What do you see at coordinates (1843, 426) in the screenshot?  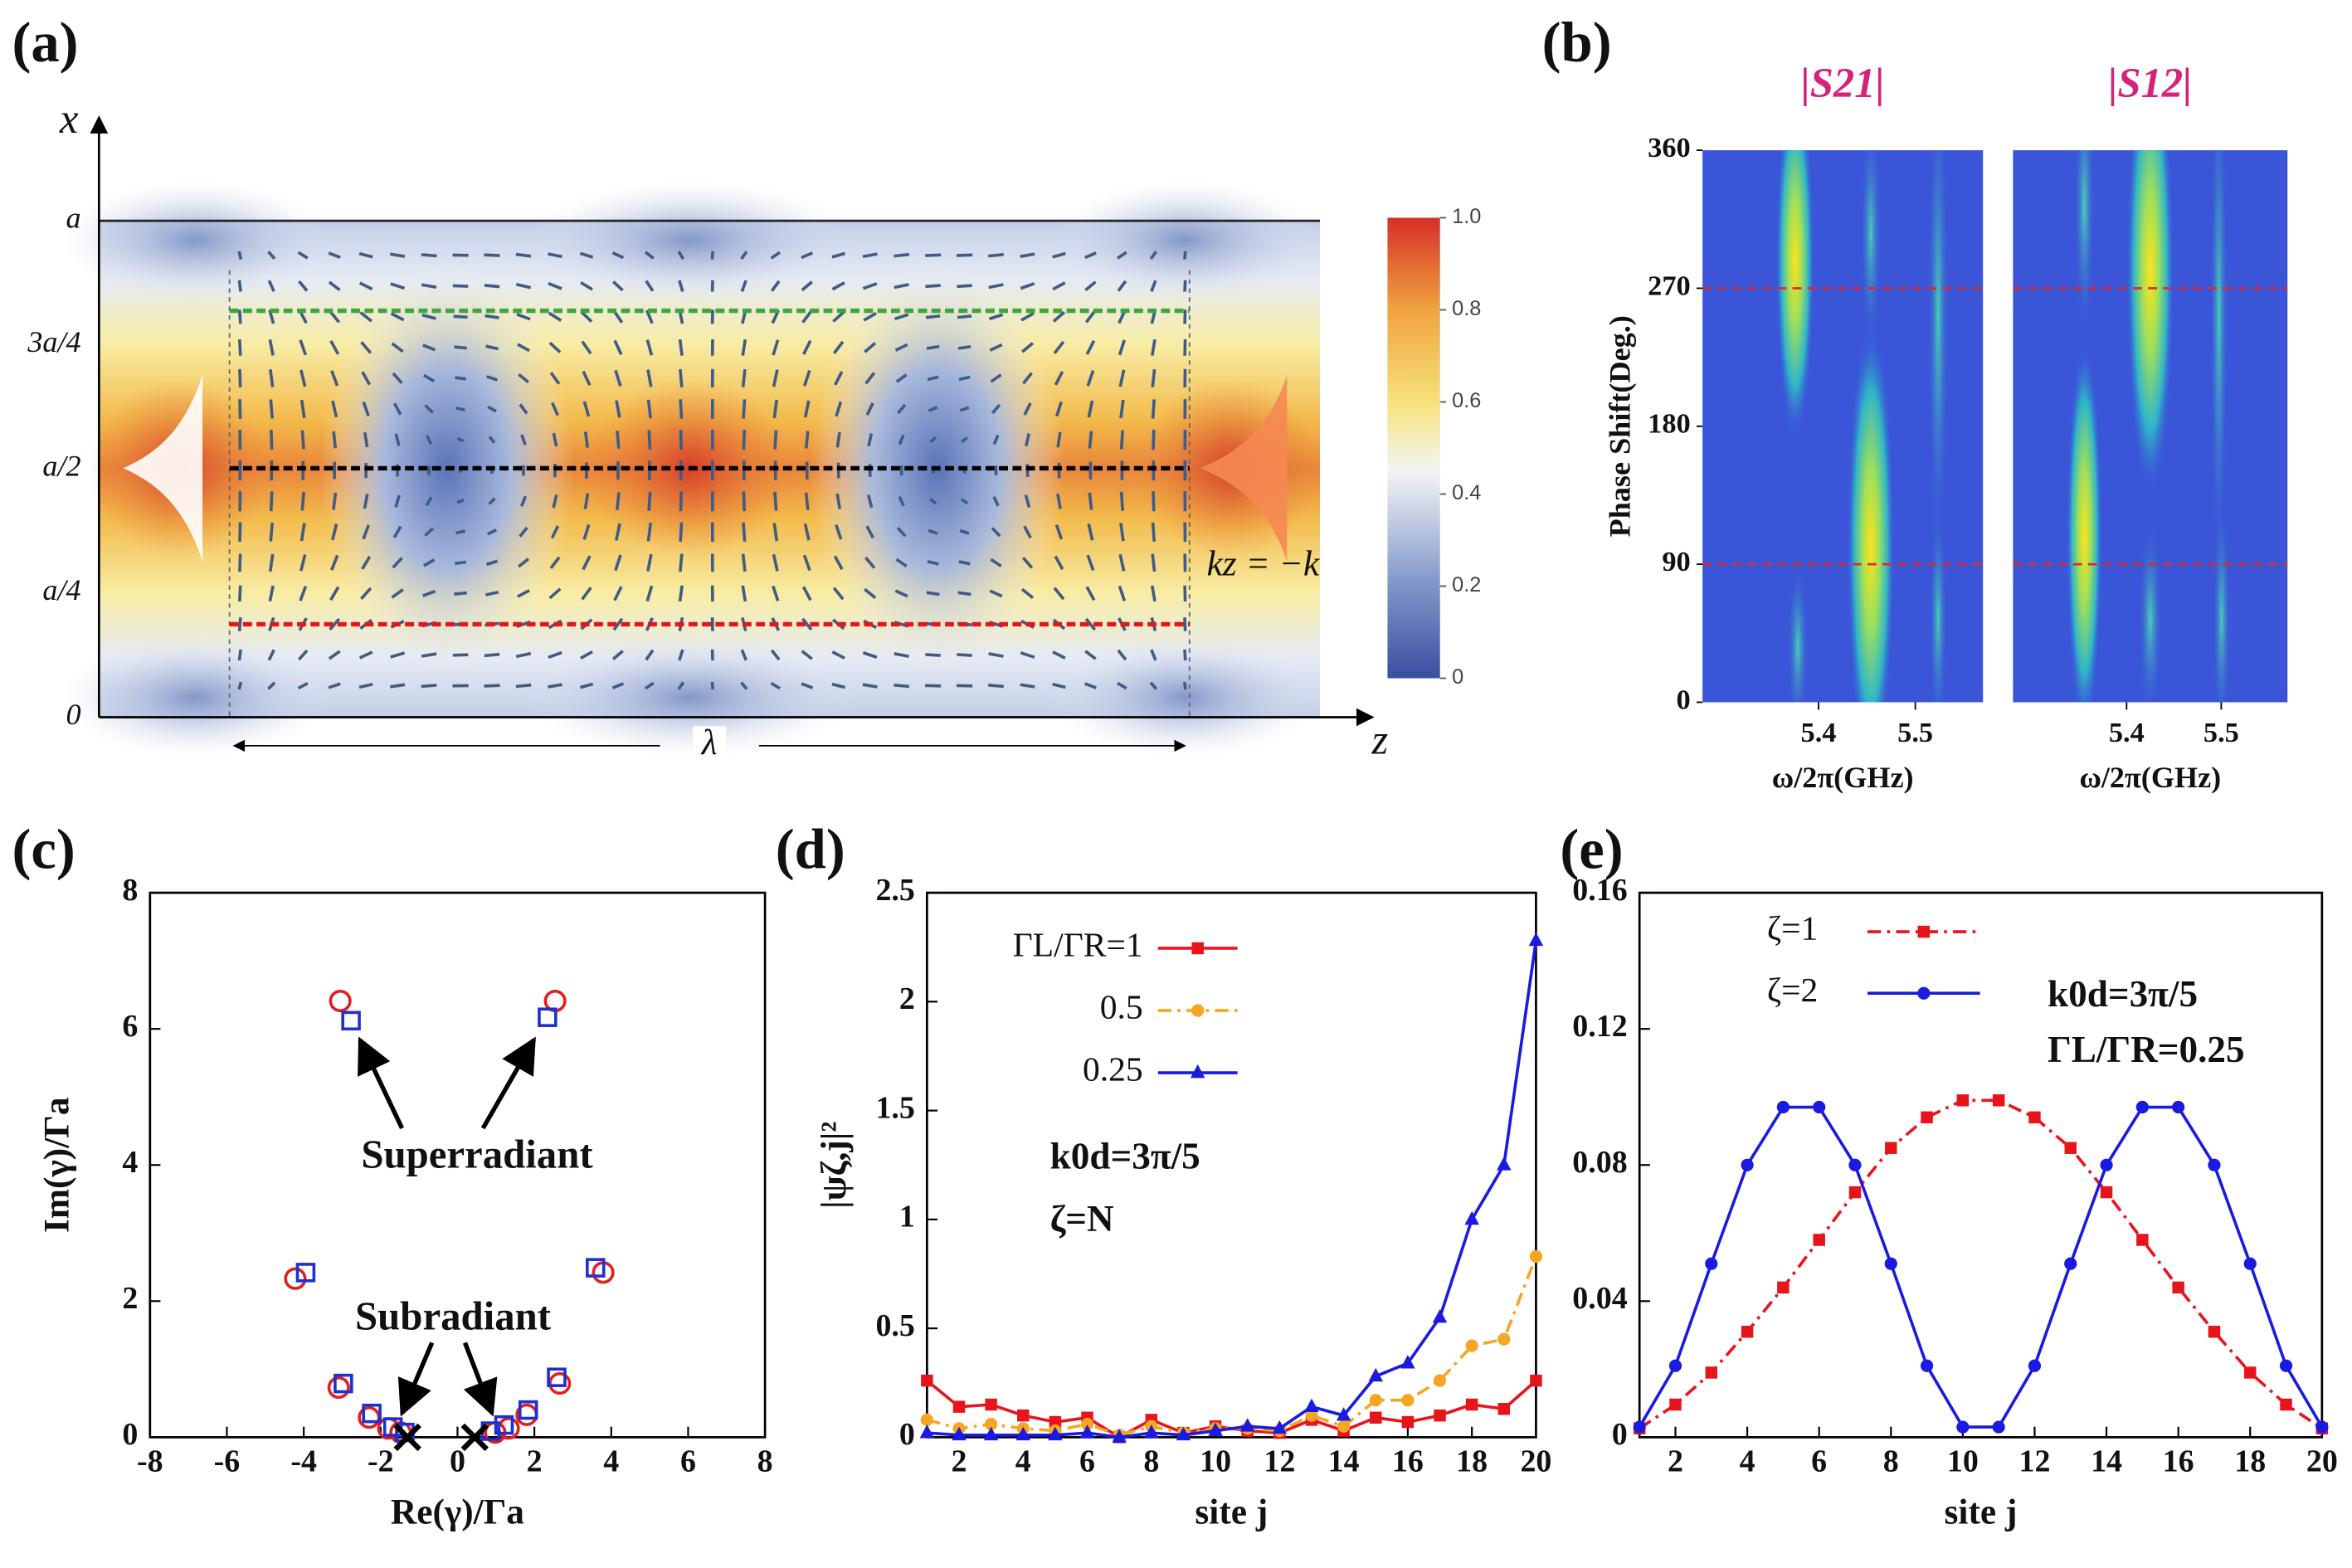 I see `heatmap` at bounding box center [1843, 426].